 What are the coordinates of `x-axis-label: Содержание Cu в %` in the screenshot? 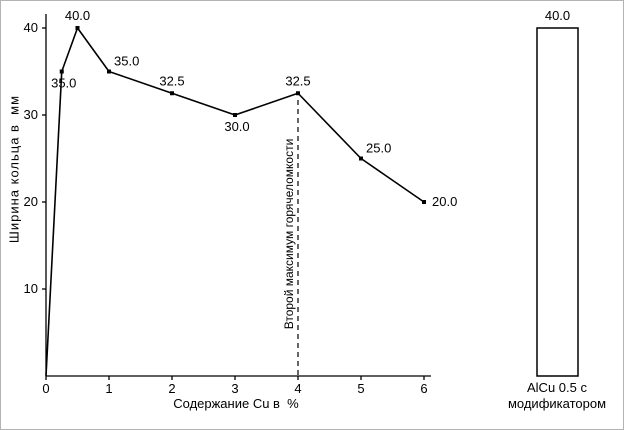 It's located at (236, 403).